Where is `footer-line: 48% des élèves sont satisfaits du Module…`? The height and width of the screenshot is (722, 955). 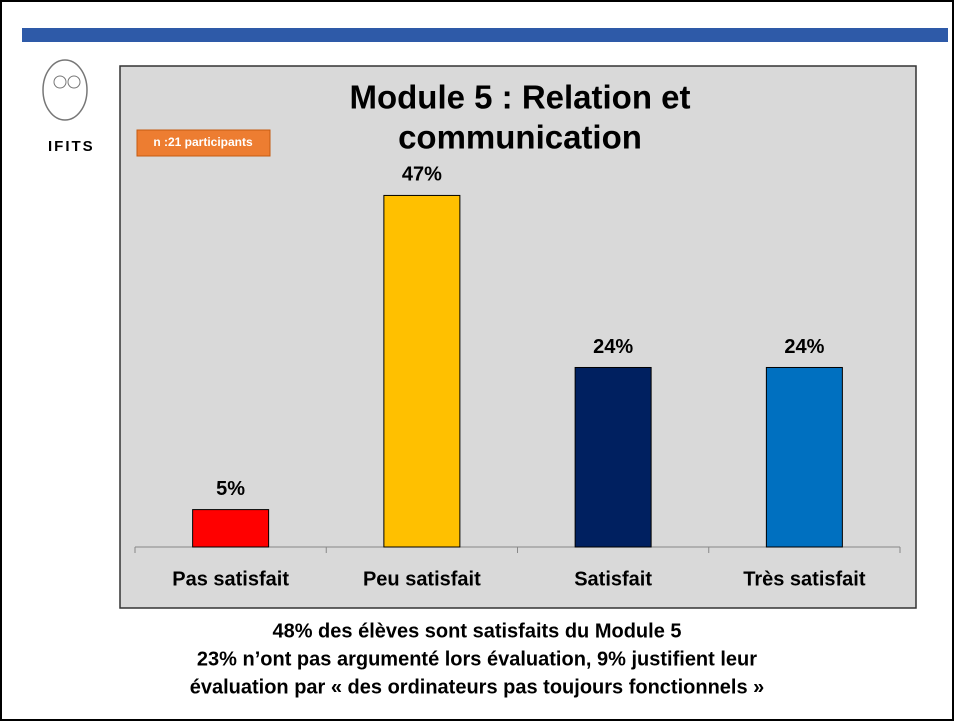
footer-line: 48% des élèves sont satisfaits du Module… is located at coordinates (476, 631).